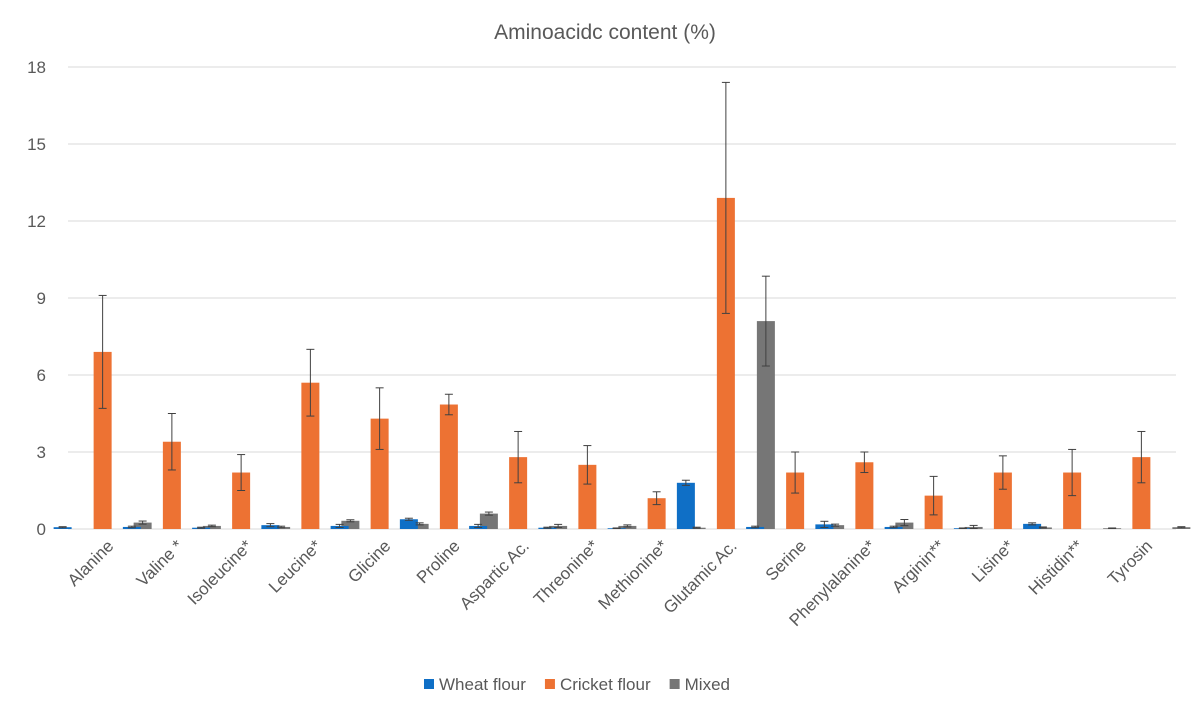  What do you see at coordinates (295, 566) in the screenshot?
I see `x-tick-label: Leucine*` at bounding box center [295, 566].